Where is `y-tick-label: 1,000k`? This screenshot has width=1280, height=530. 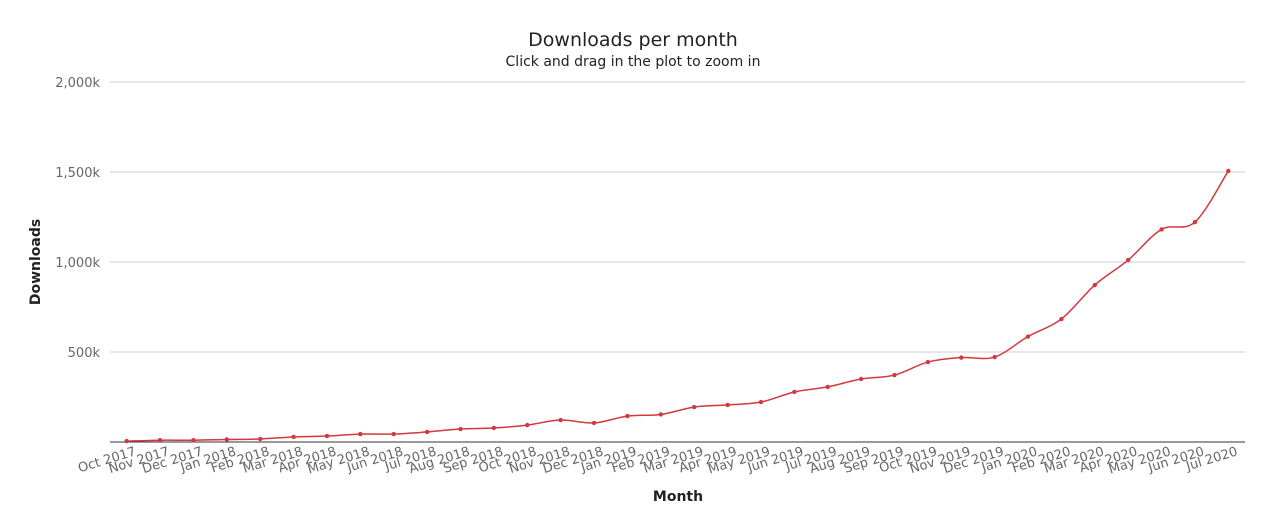
y-tick-label: 1,000k is located at coordinates (77, 263).